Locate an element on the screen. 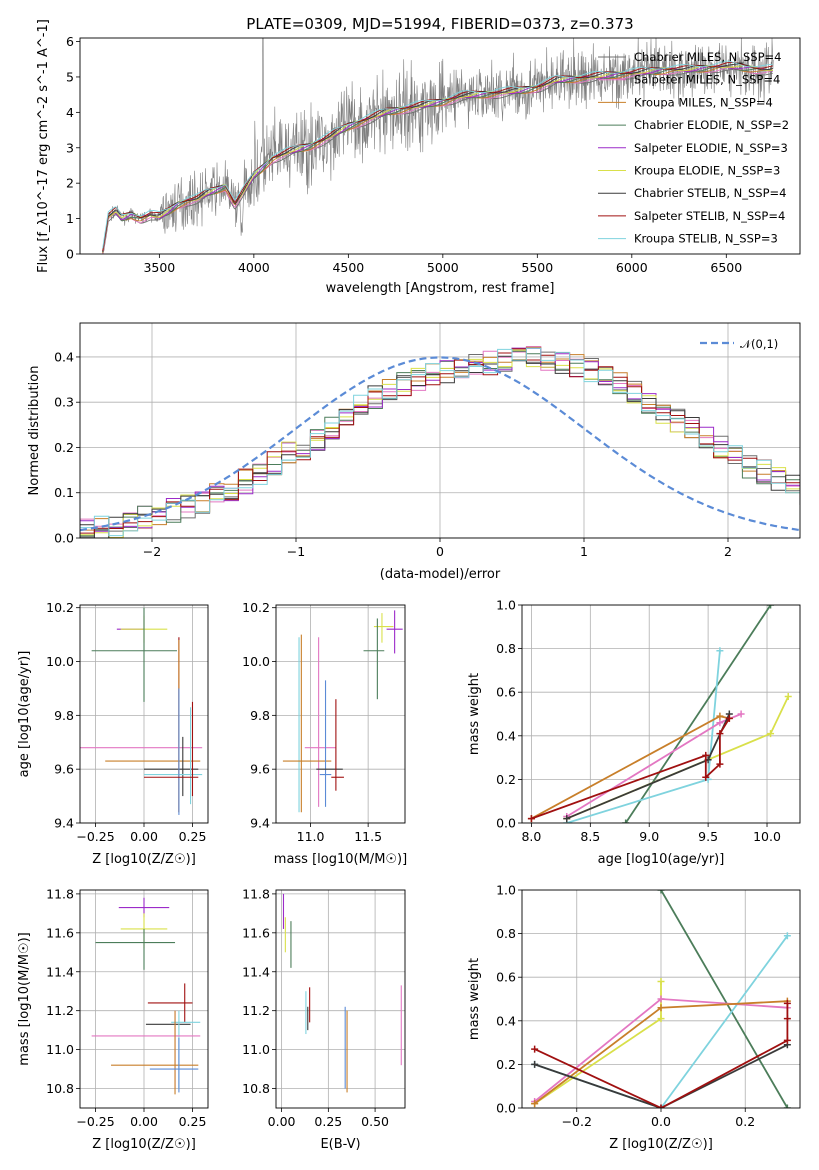  y-tick-label: 2 is located at coordinates (70, 183).